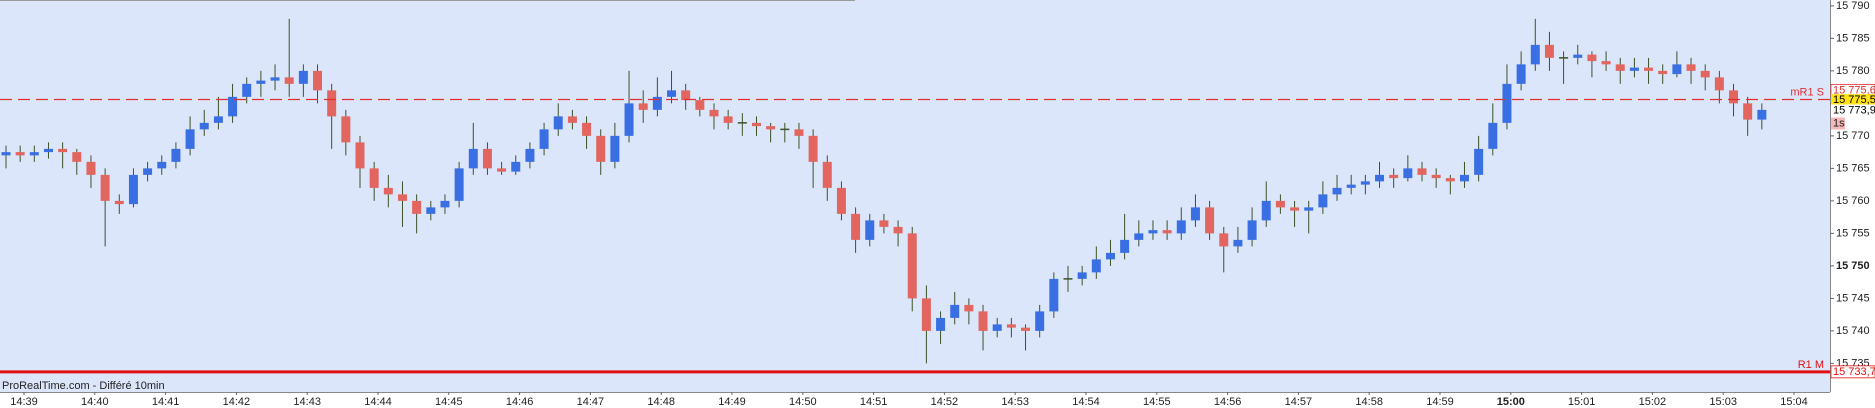 The width and height of the screenshot is (1875, 408). What do you see at coordinates (520, 402) in the screenshot?
I see `x-tick-label: 14:46` at bounding box center [520, 402].